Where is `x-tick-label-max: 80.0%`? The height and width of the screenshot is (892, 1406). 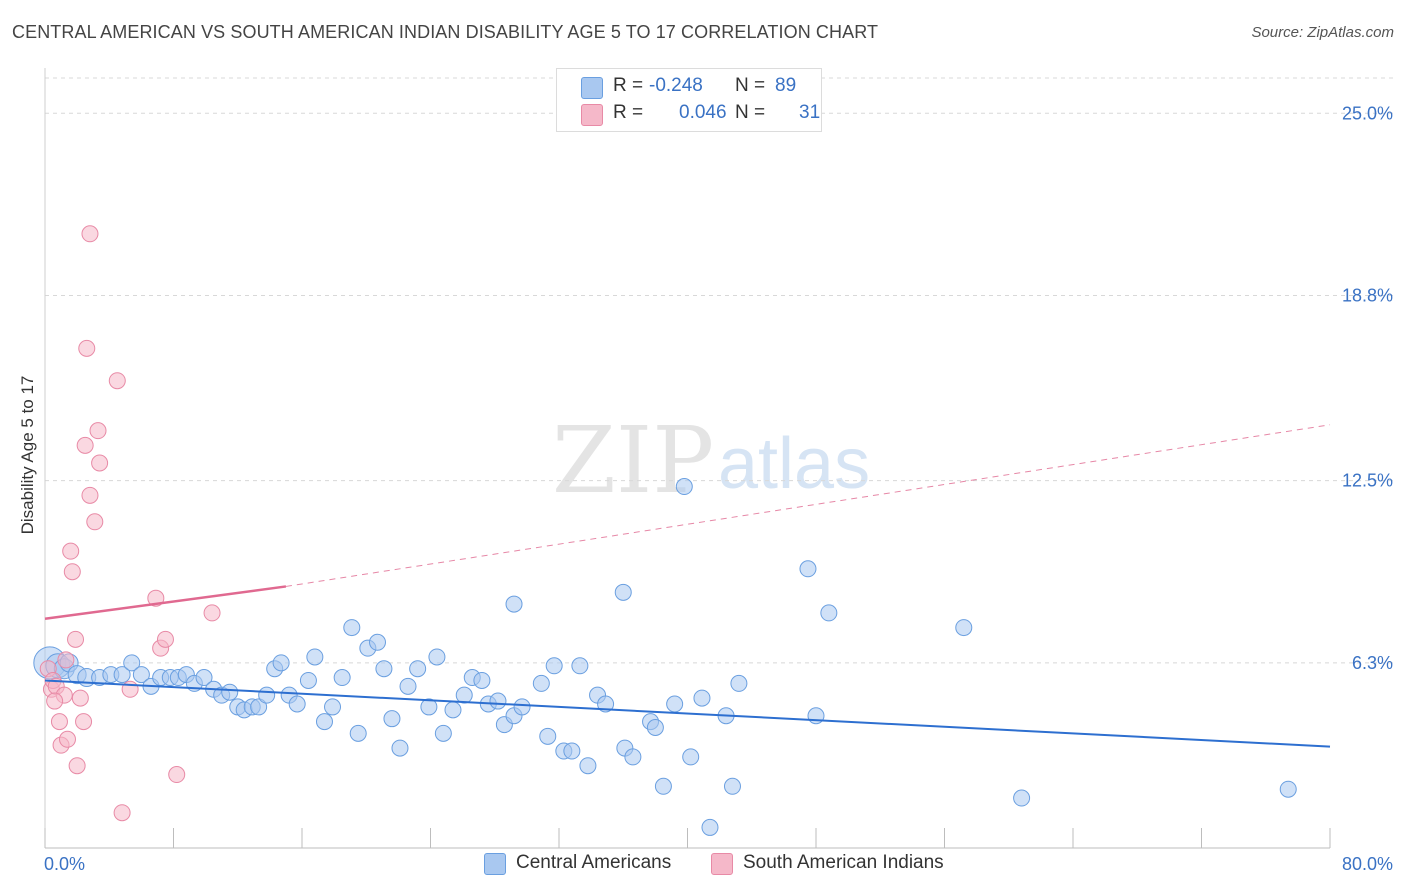 x-tick-label-max: 80.0% is located at coordinates (1367, 864).